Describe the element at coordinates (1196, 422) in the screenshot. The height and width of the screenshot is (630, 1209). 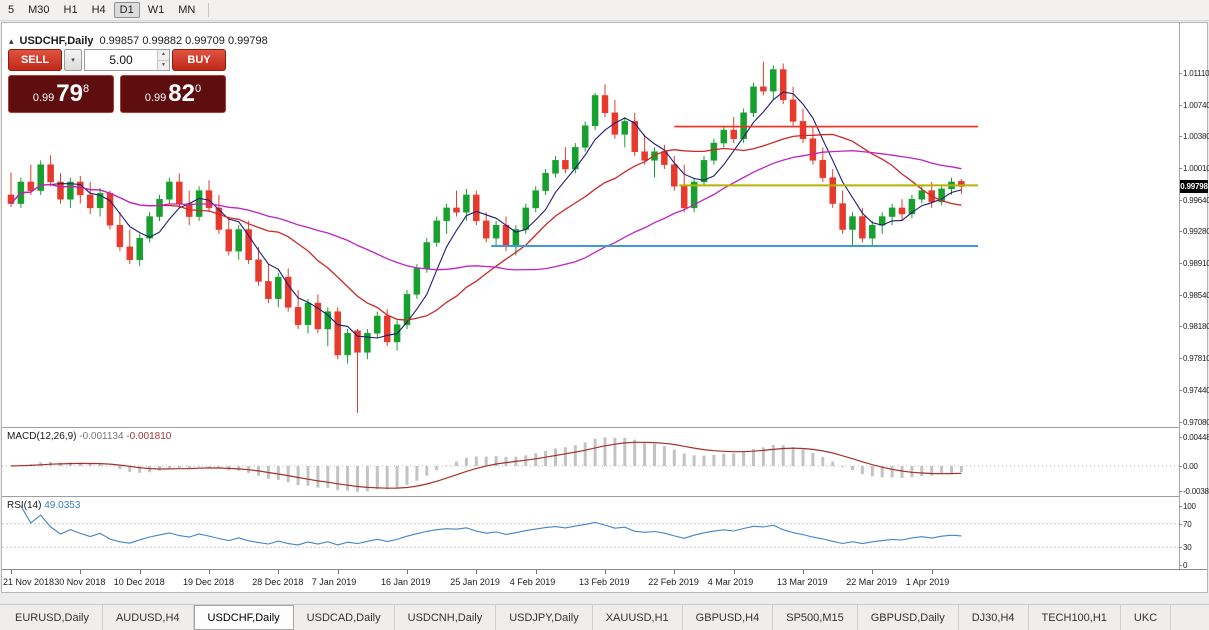
I see `scale-label: 0.97080` at that location.